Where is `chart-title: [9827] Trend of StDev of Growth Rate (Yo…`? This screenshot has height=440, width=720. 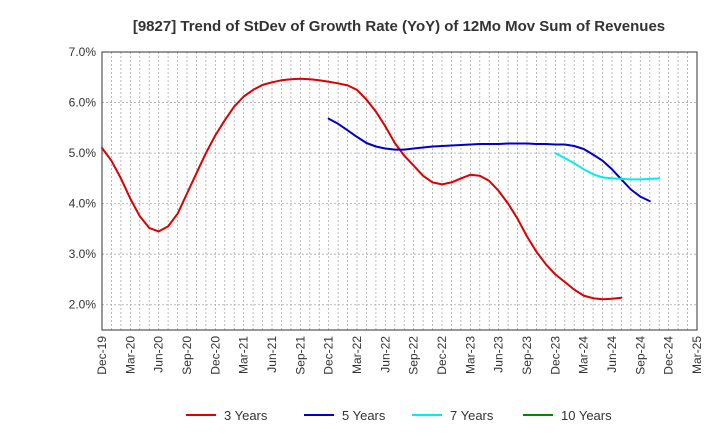 chart-title: [9827] Trend of StDev of Growth Rate (Yo… is located at coordinates (399, 26).